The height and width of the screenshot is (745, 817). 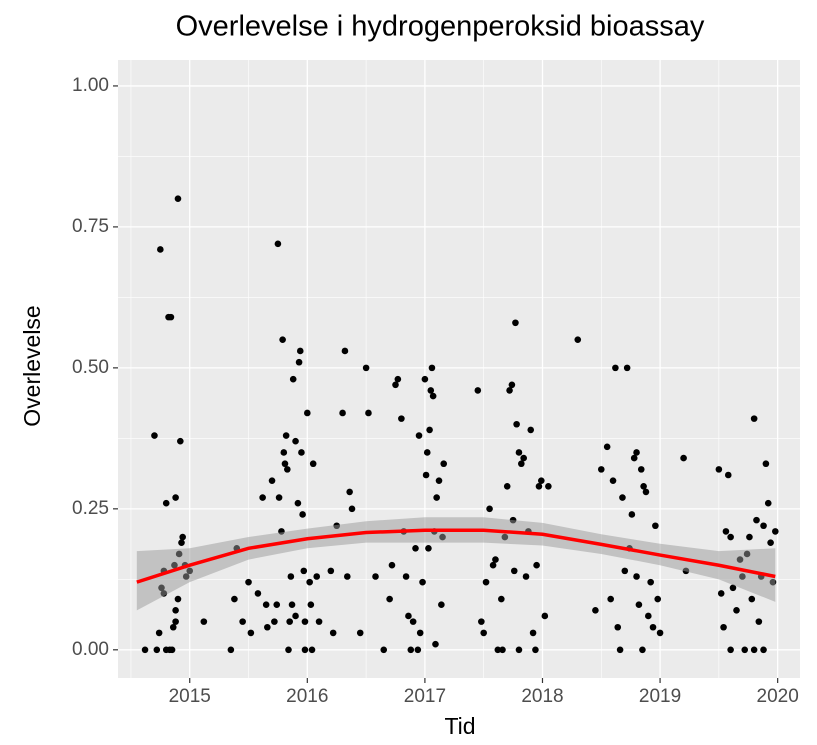 What do you see at coordinates (90, 649) in the screenshot?
I see `y-tick-label: 0.00` at bounding box center [90, 649].